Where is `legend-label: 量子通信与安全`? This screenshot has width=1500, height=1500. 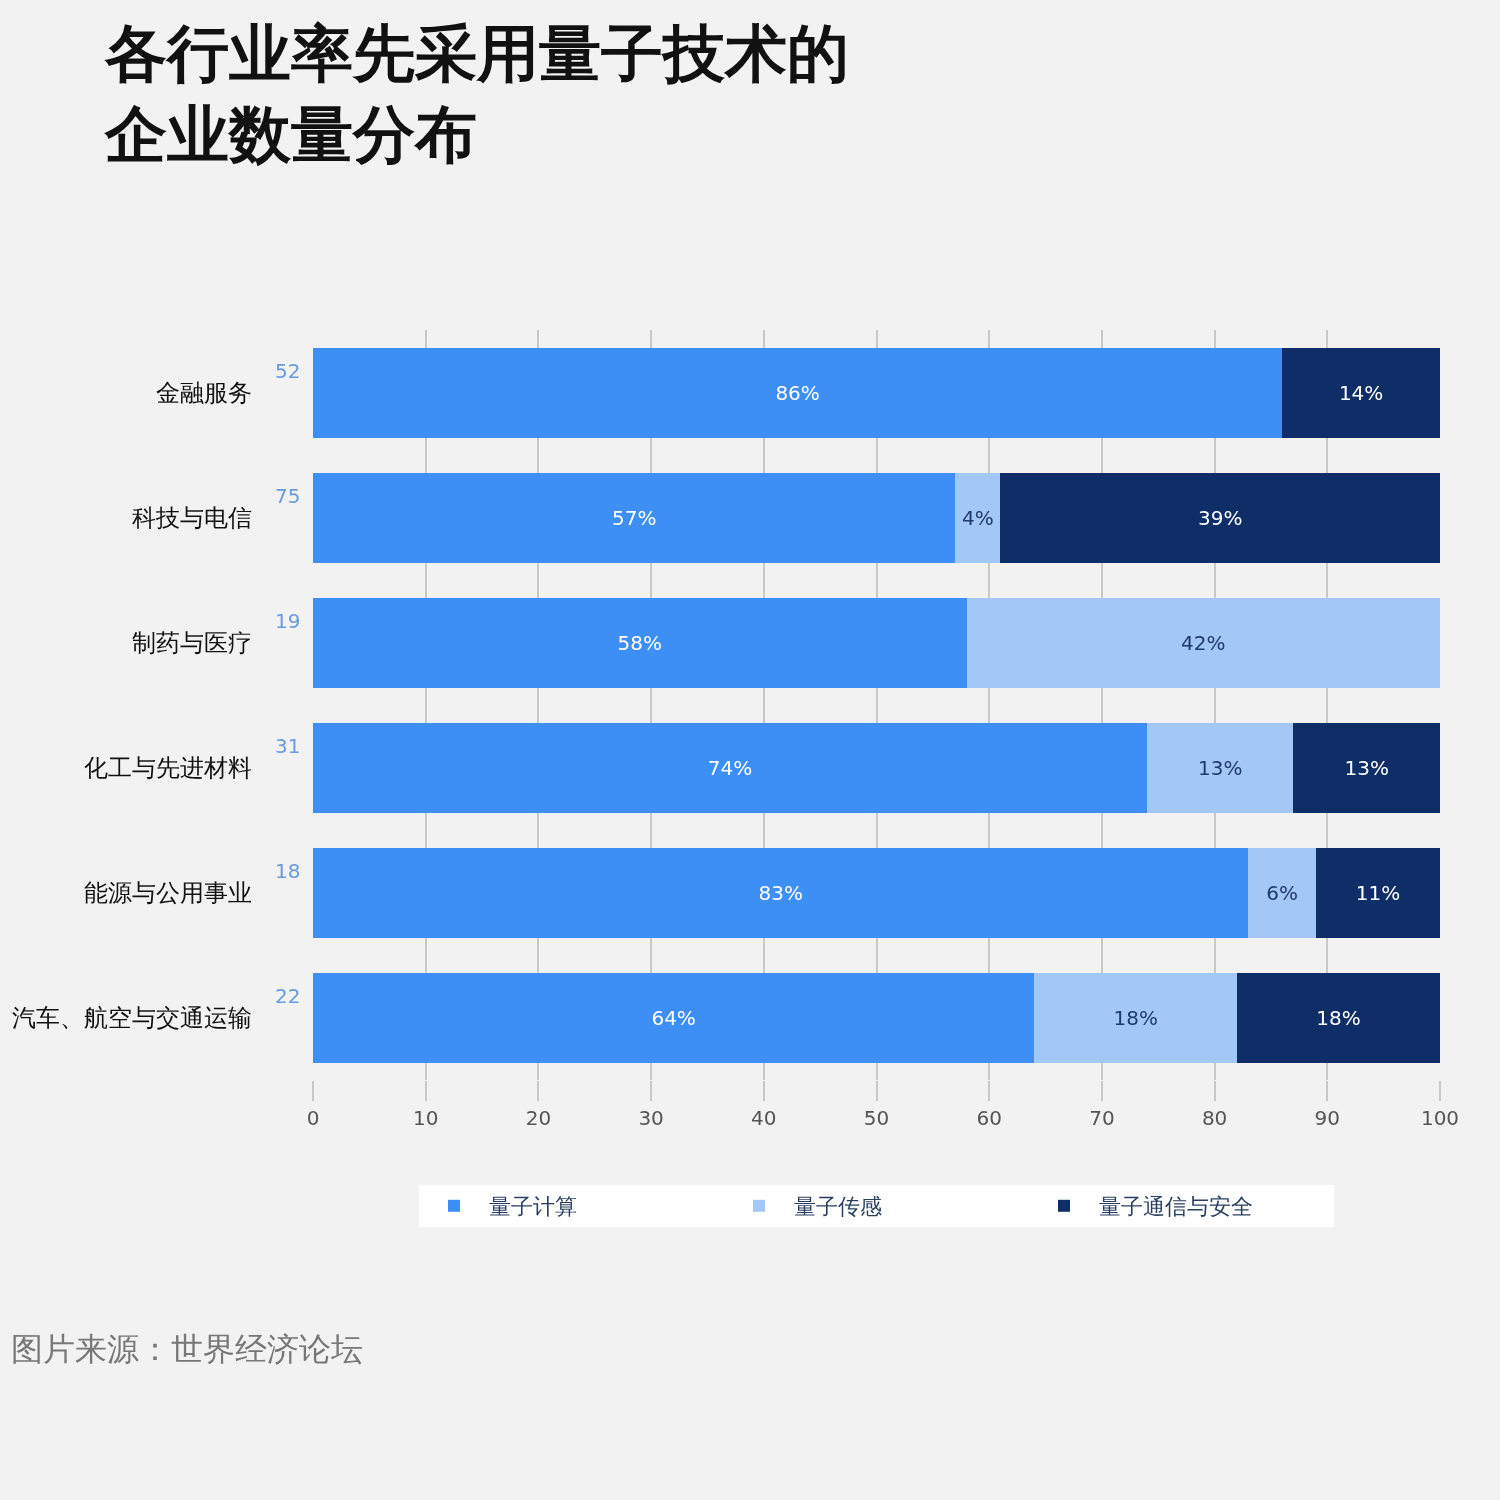
legend-label: 量子通信与安全 is located at coordinates (1176, 1207).